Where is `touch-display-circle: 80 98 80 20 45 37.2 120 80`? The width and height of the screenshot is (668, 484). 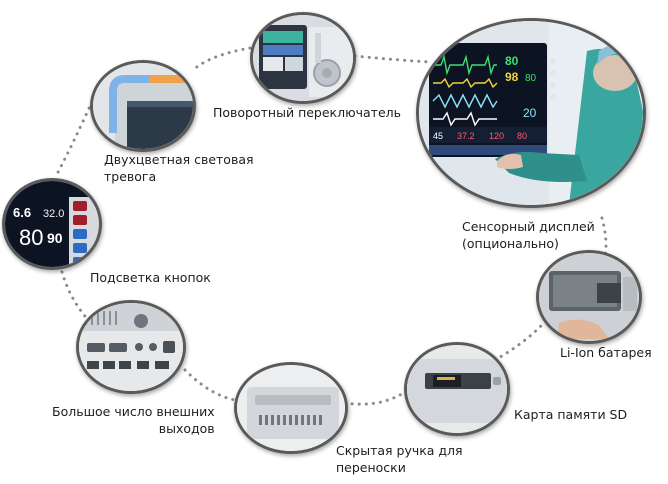 touch-display-circle: 80 98 80 20 45 37.2 120 80 is located at coordinates (531, 113).